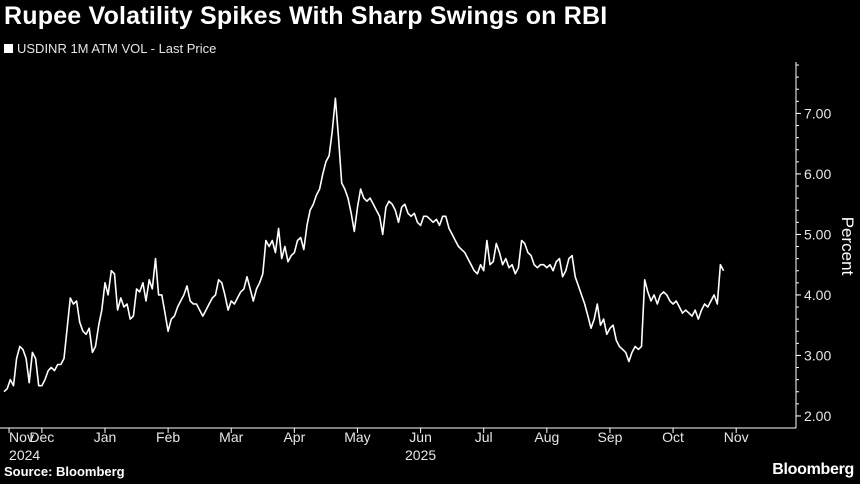 This screenshot has width=860, height=484. What do you see at coordinates (817, 416) in the screenshot?
I see `y-tick-label: 2.00` at bounding box center [817, 416].